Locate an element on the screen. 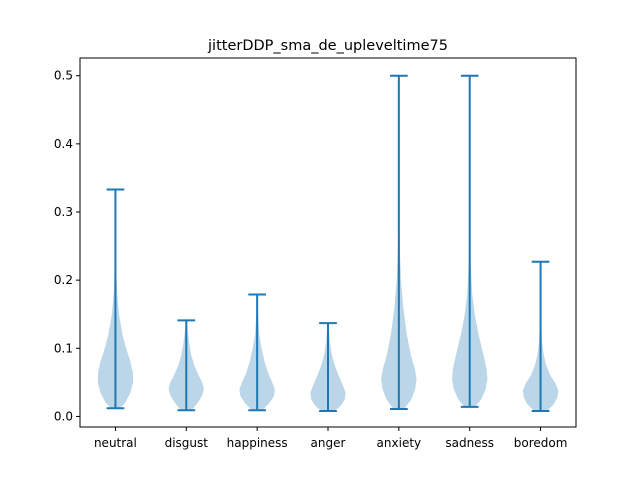 This screenshot has height=480, width=640. chart-title: jitterDDP_sma_de_upleveltime75 is located at coordinates (327, 46).